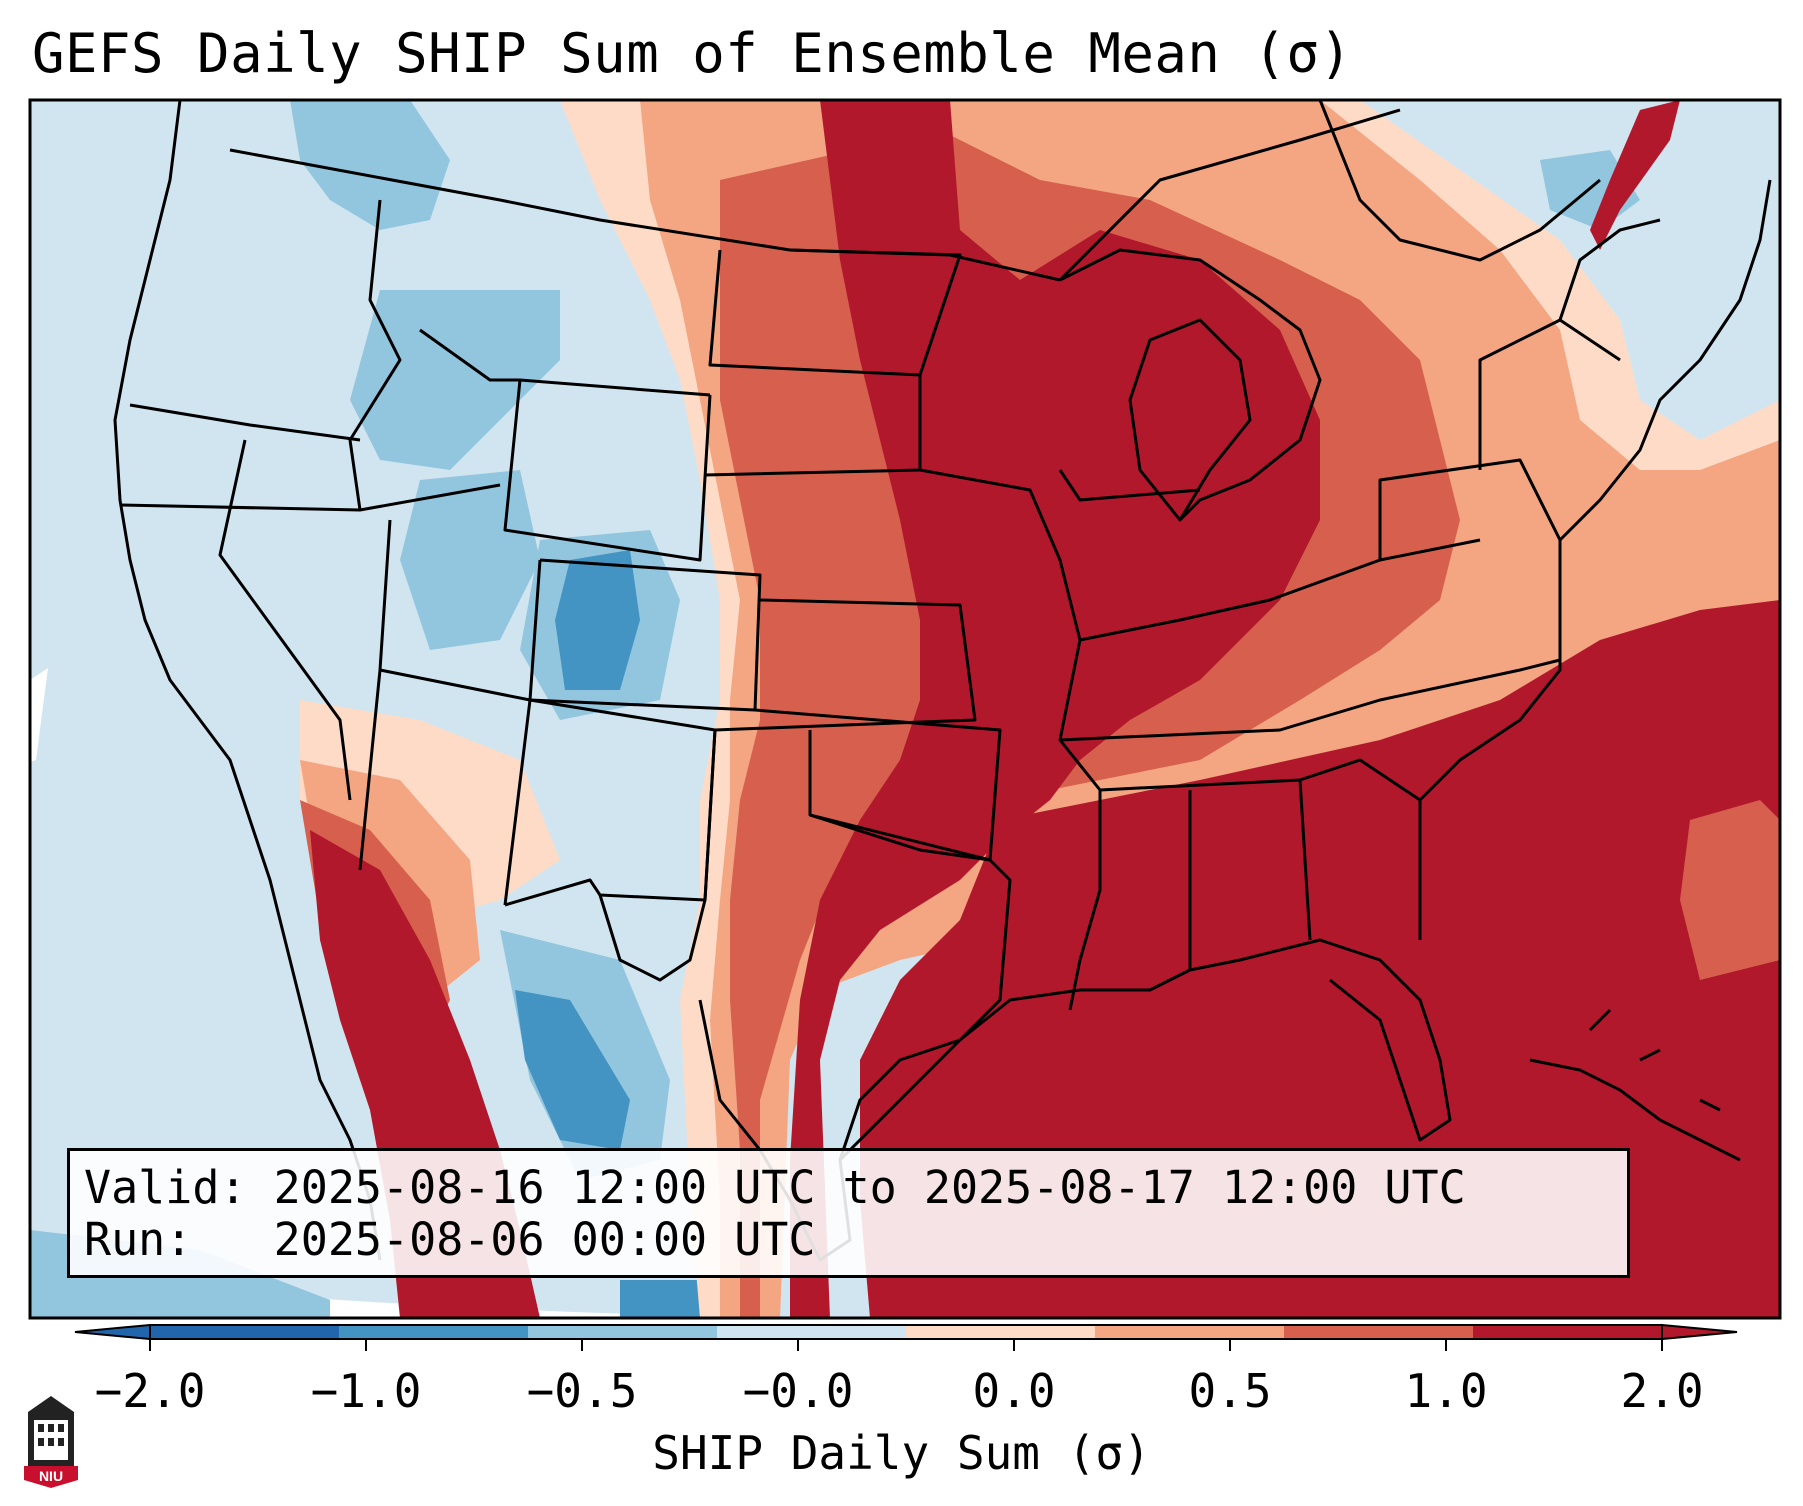 Image resolution: width=1803 pixels, height=1506 pixels. Describe the element at coordinates (670, 1299) in the screenshot. I see `blue-patch-bottom` at that location.